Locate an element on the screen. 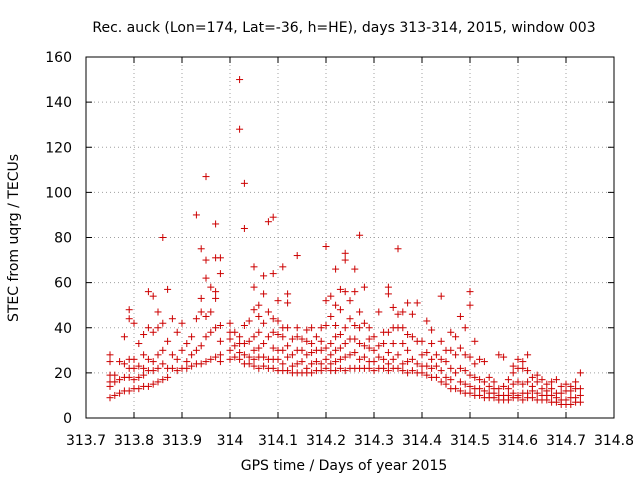 The height and width of the screenshot is (480, 640). y-tick-label: 160 is located at coordinates (58, 58).